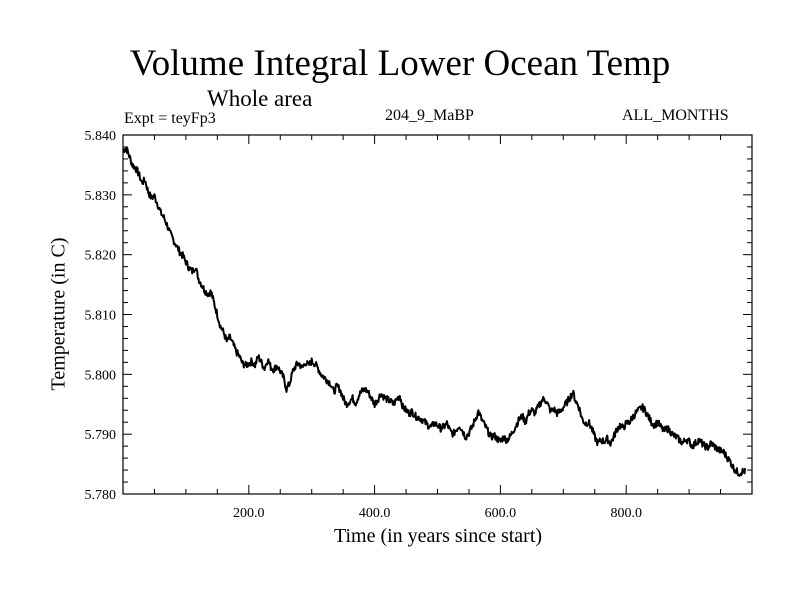  I want to click on y-tick-label: 5.830, so click(101, 196).